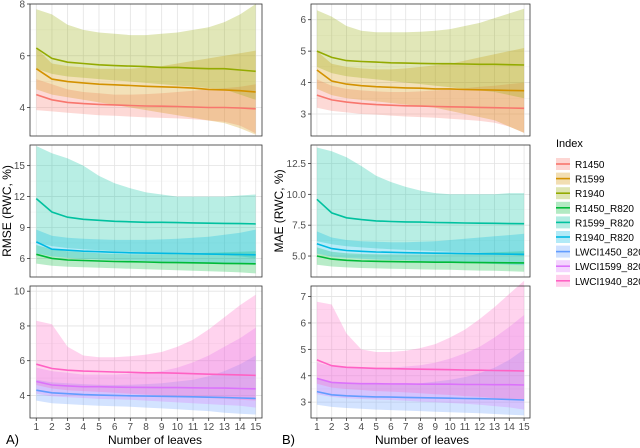 This screenshot has height=448, width=640. What do you see at coordinates (604, 223) in the screenshot?
I see `legend-label: R1599_R820` at bounding box center [604, 223].